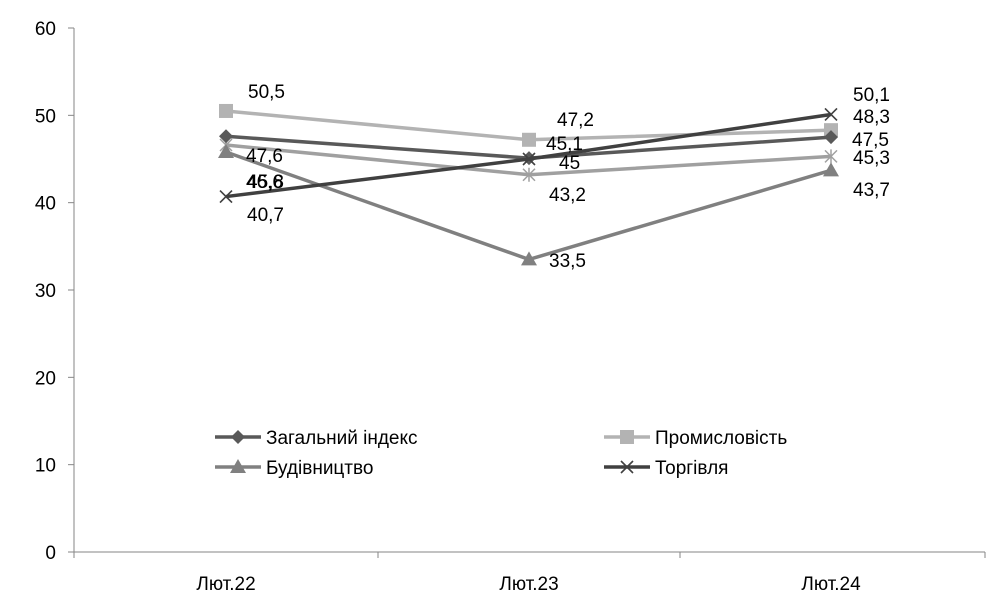  I want to click on data-label: 46,6, so click(264, 182).